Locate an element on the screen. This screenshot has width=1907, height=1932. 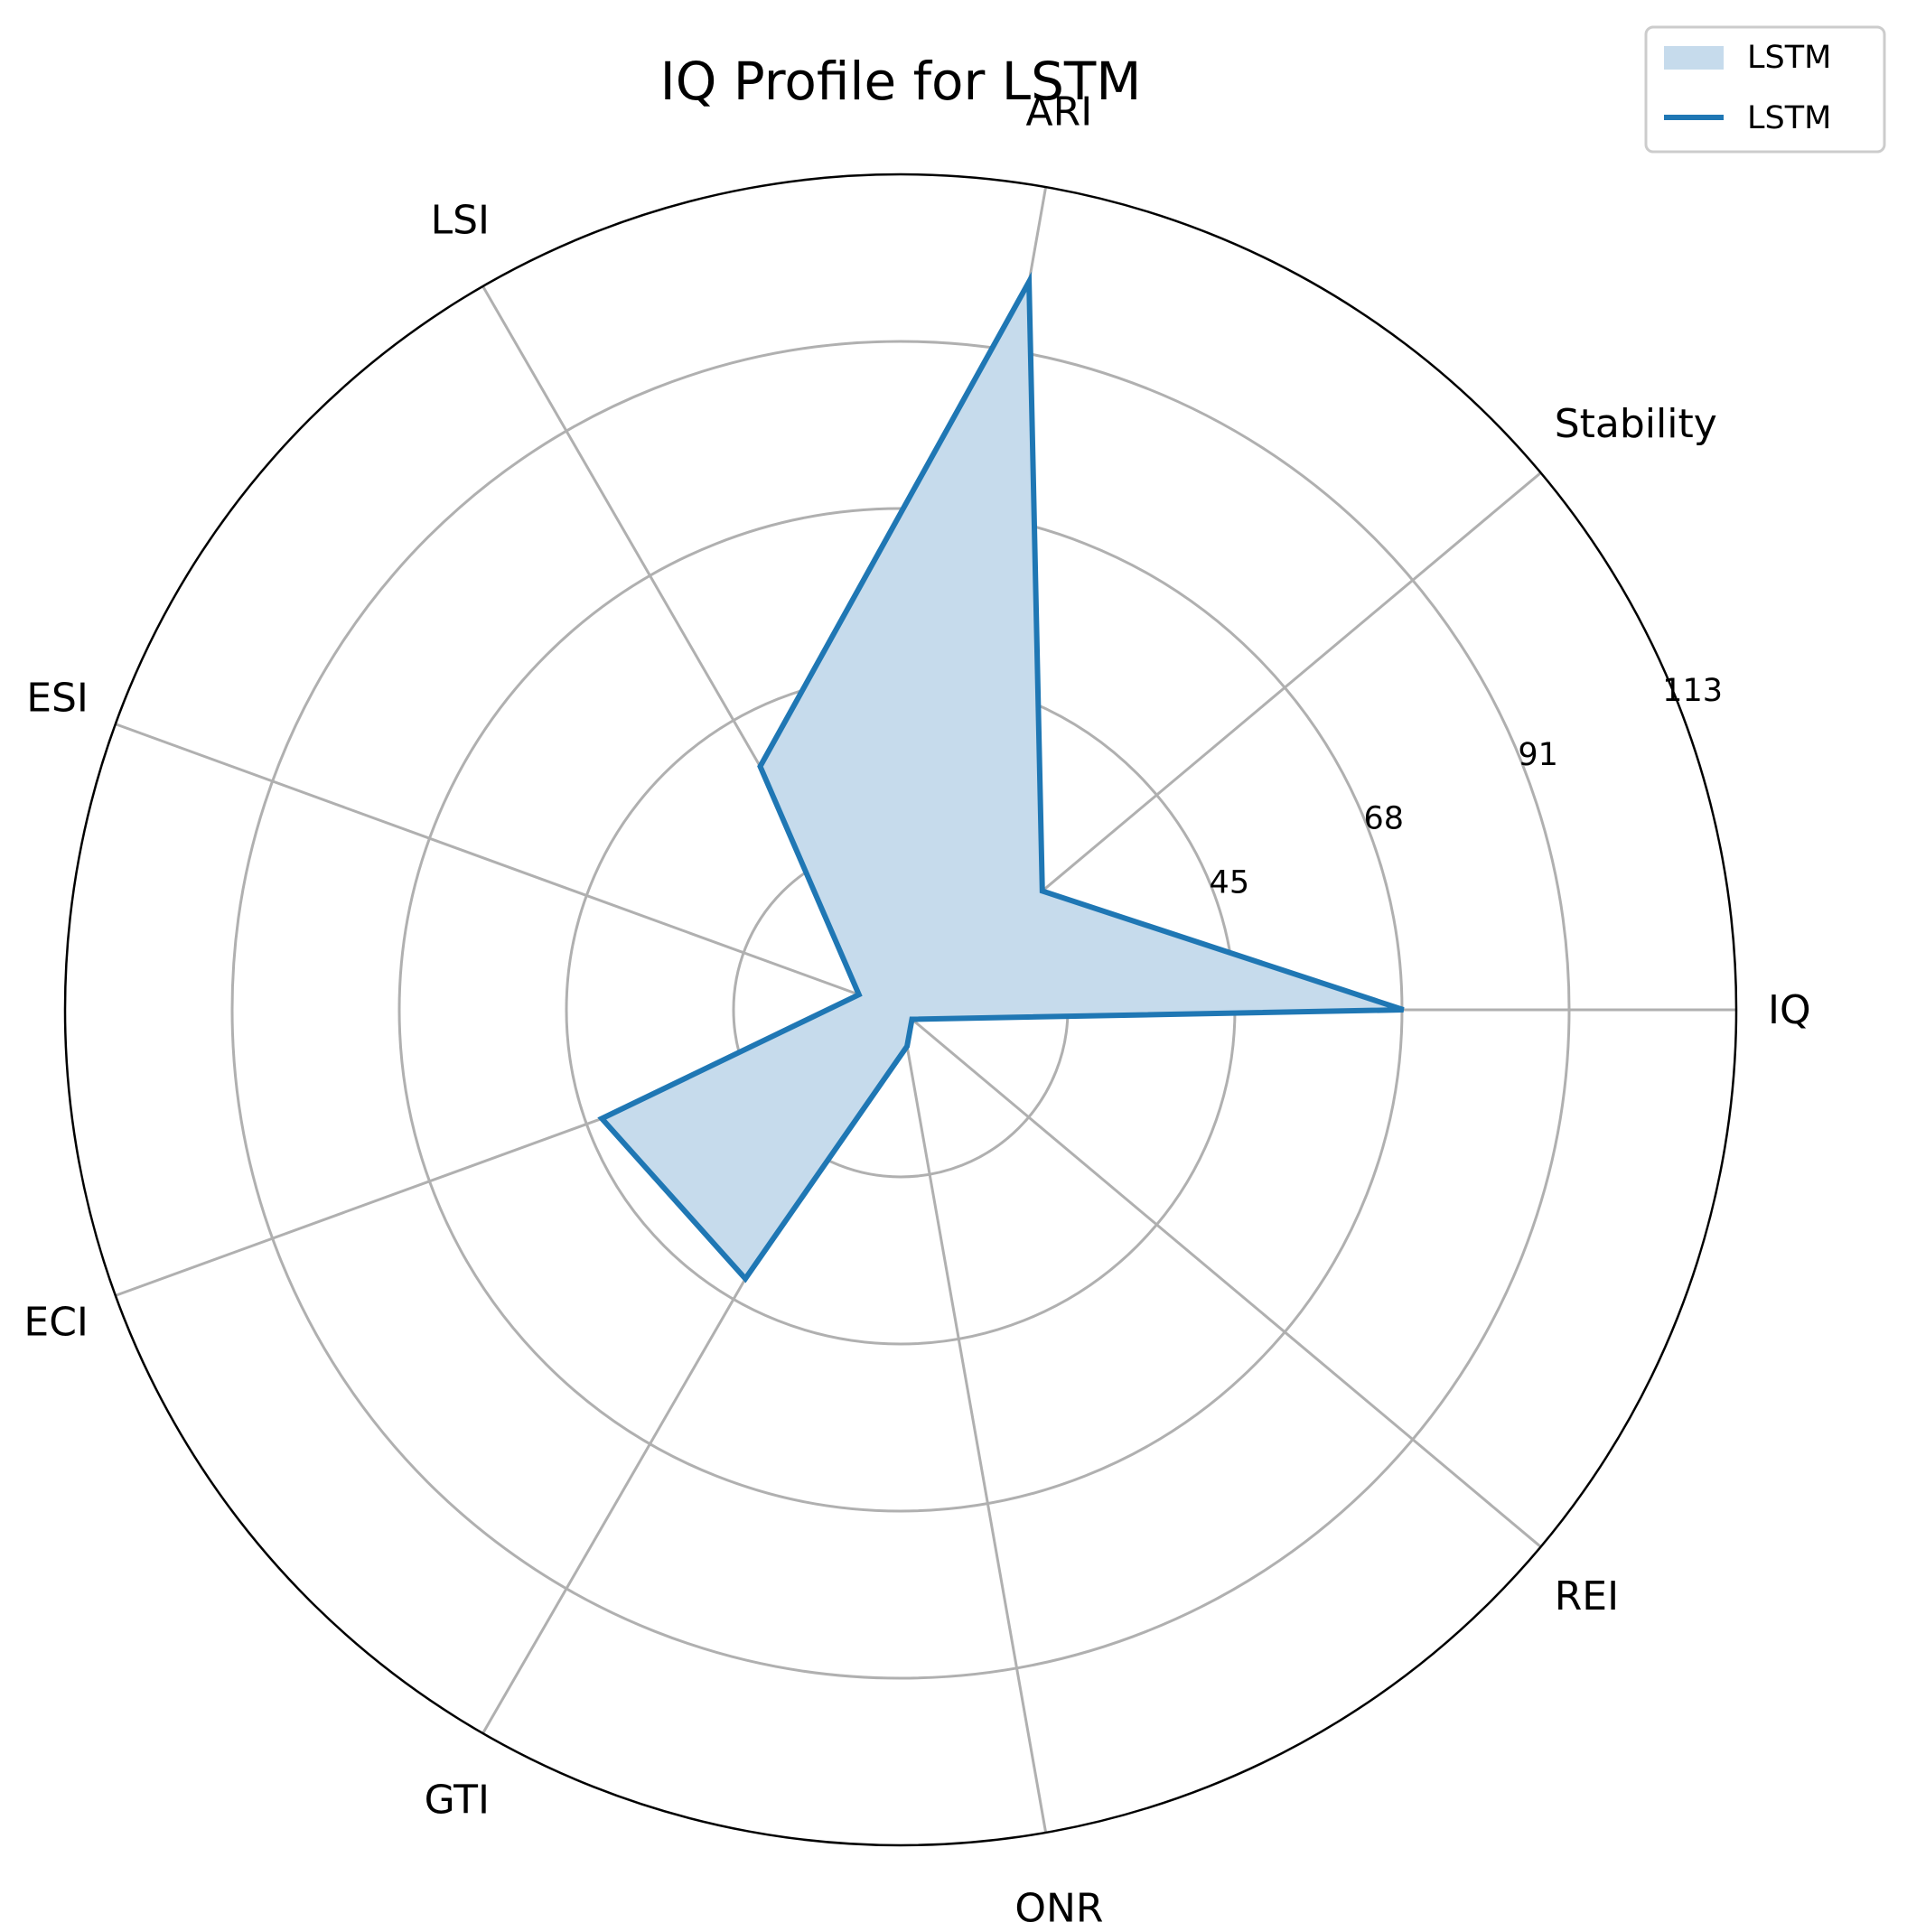
legend-fill-label: LSTM is located at coordinates (1789, 58).